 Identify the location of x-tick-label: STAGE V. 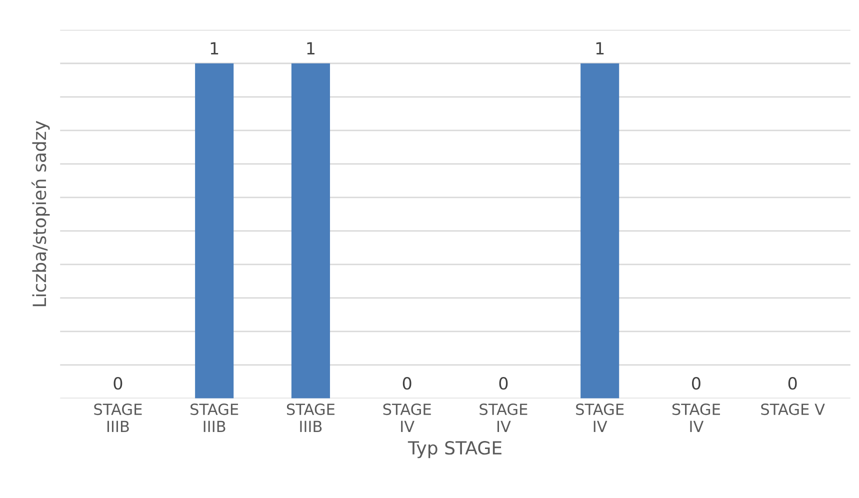
(793, 410).